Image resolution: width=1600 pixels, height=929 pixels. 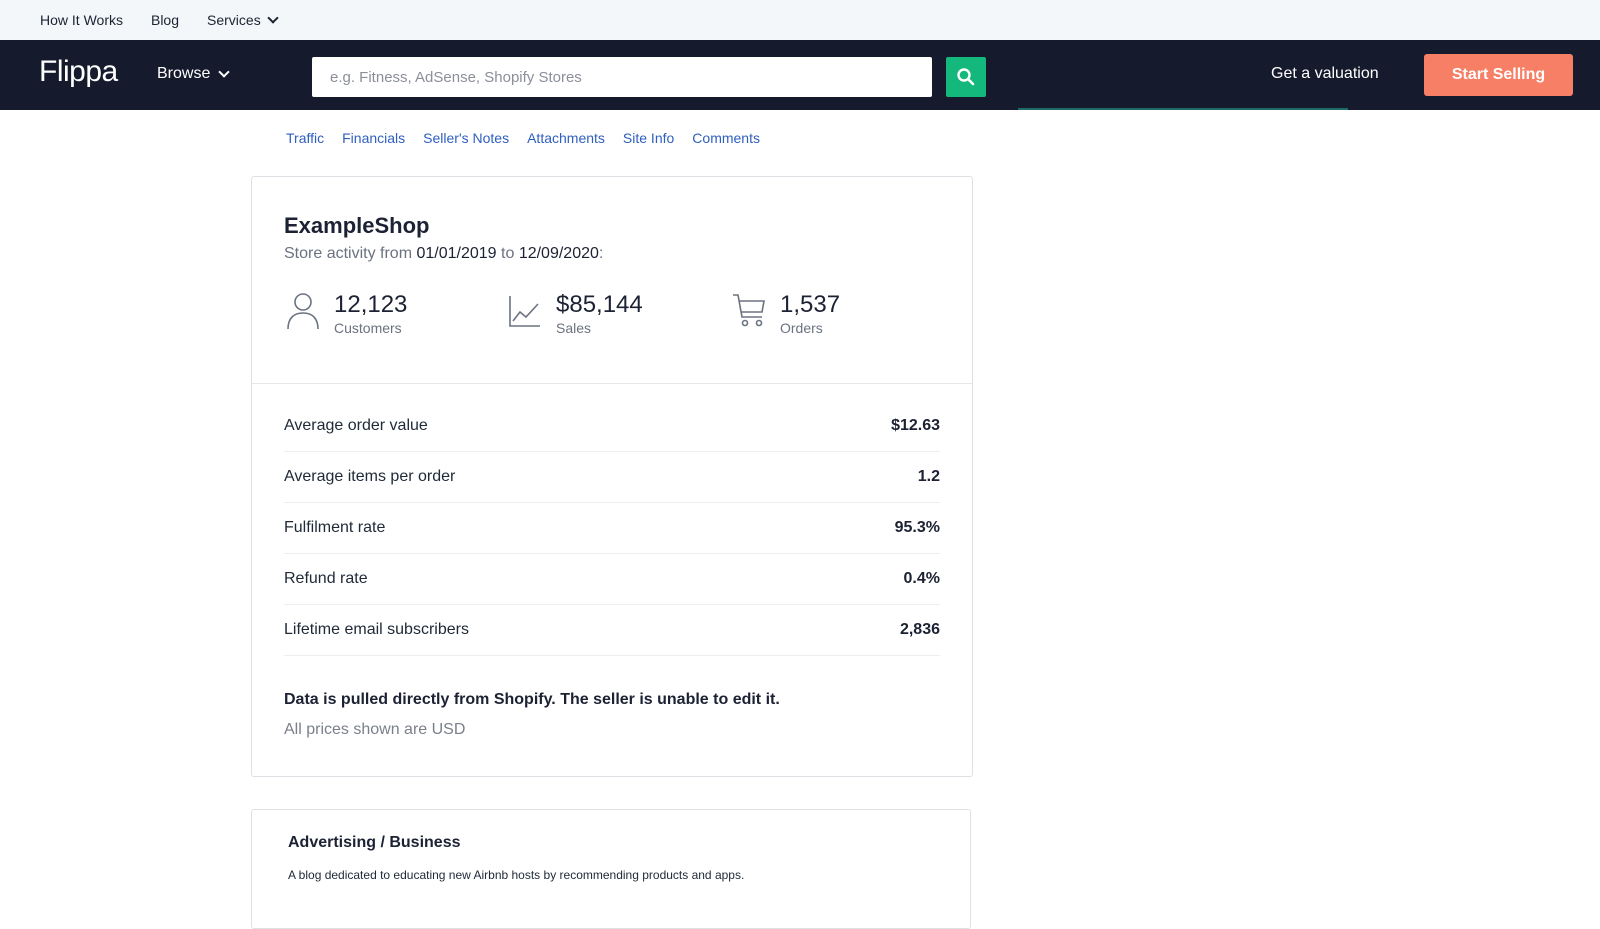 I want to click on search-button, so click(x=966, y=77).